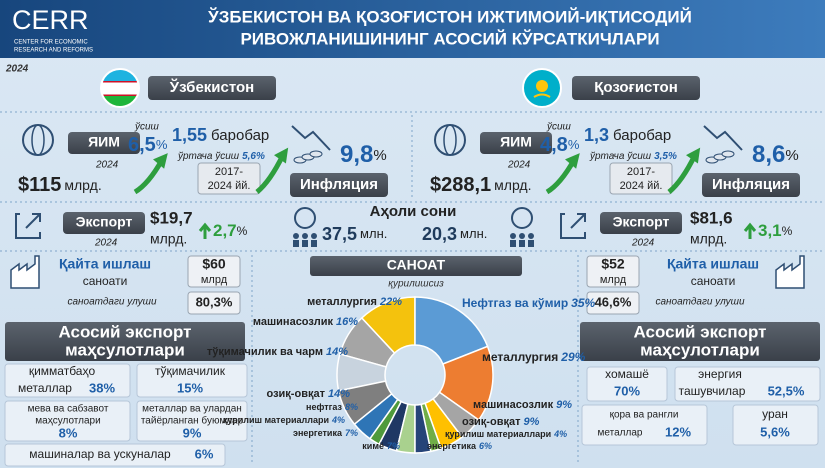  Describe the element at coordinates (148, 145) in the screenshot. I see `gdp-growth: 6,5%` at that location.